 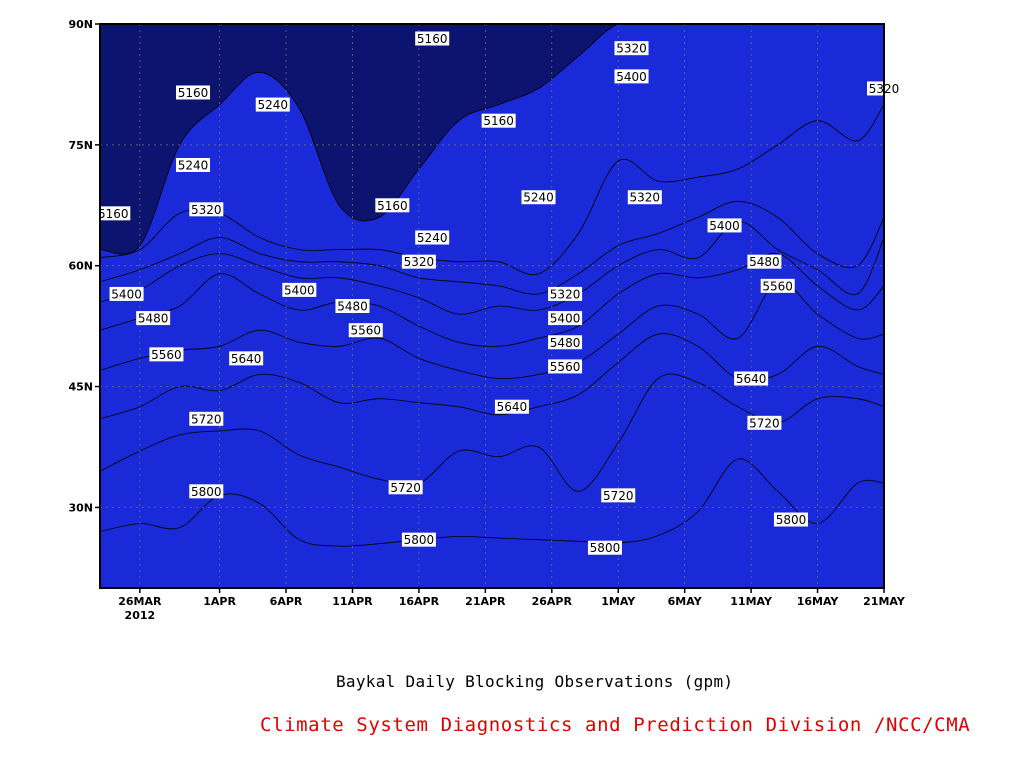 What do you see at coordinates (140, 615) in the screenshot?
I see `x-tick-year-label: 2012` at bounding box center [140, 615].